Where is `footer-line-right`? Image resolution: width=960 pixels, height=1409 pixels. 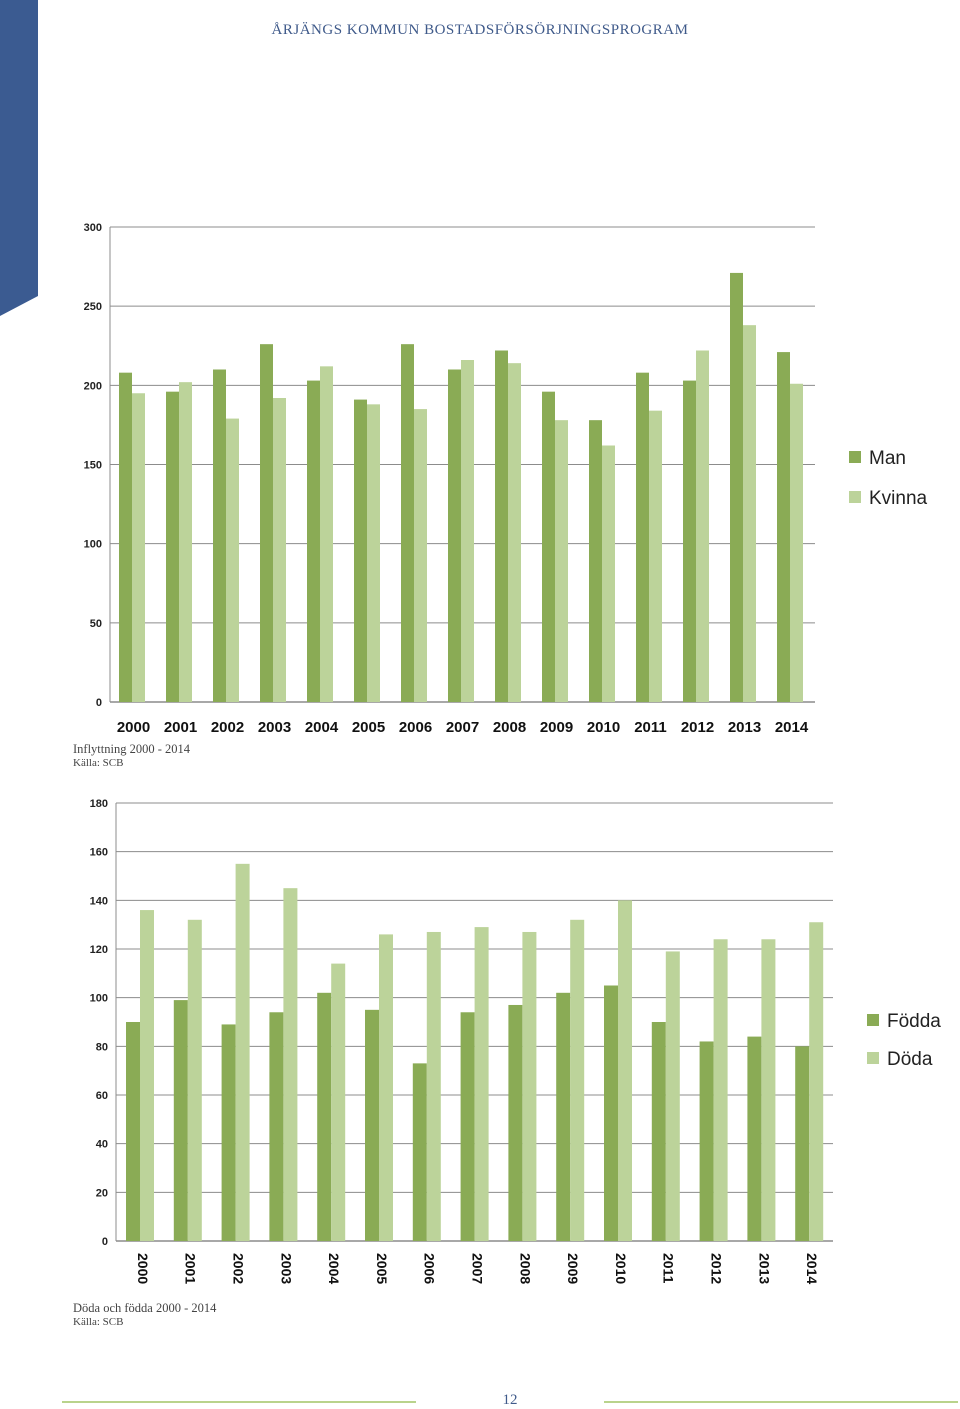 footer-line-right is located at coordinates (781, 1402).